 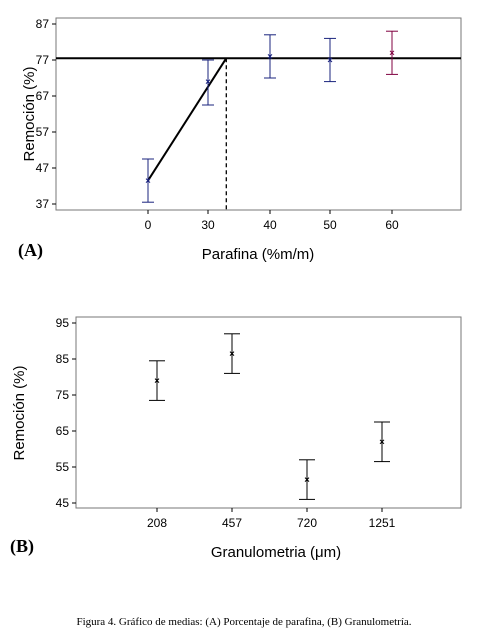 What do you see at coordinates (148, 225) in the screenshot?
I see `chart-a-xtick-label: 0` at bounding box center [148, 225].